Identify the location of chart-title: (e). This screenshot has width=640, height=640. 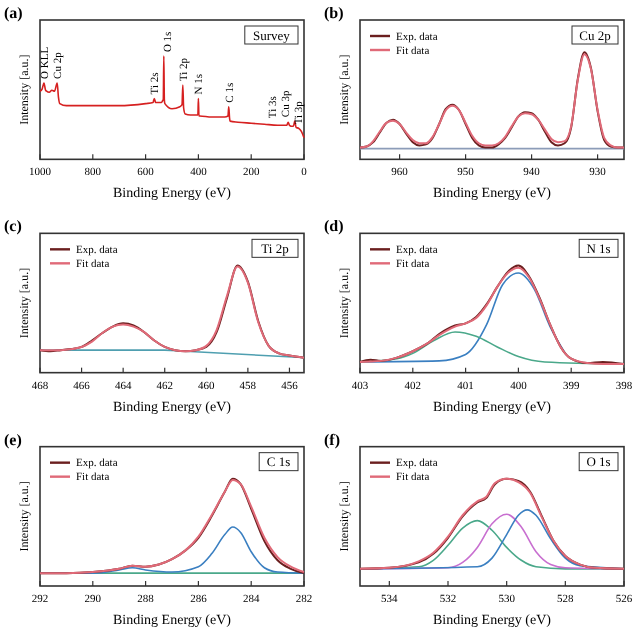
(13, 439).